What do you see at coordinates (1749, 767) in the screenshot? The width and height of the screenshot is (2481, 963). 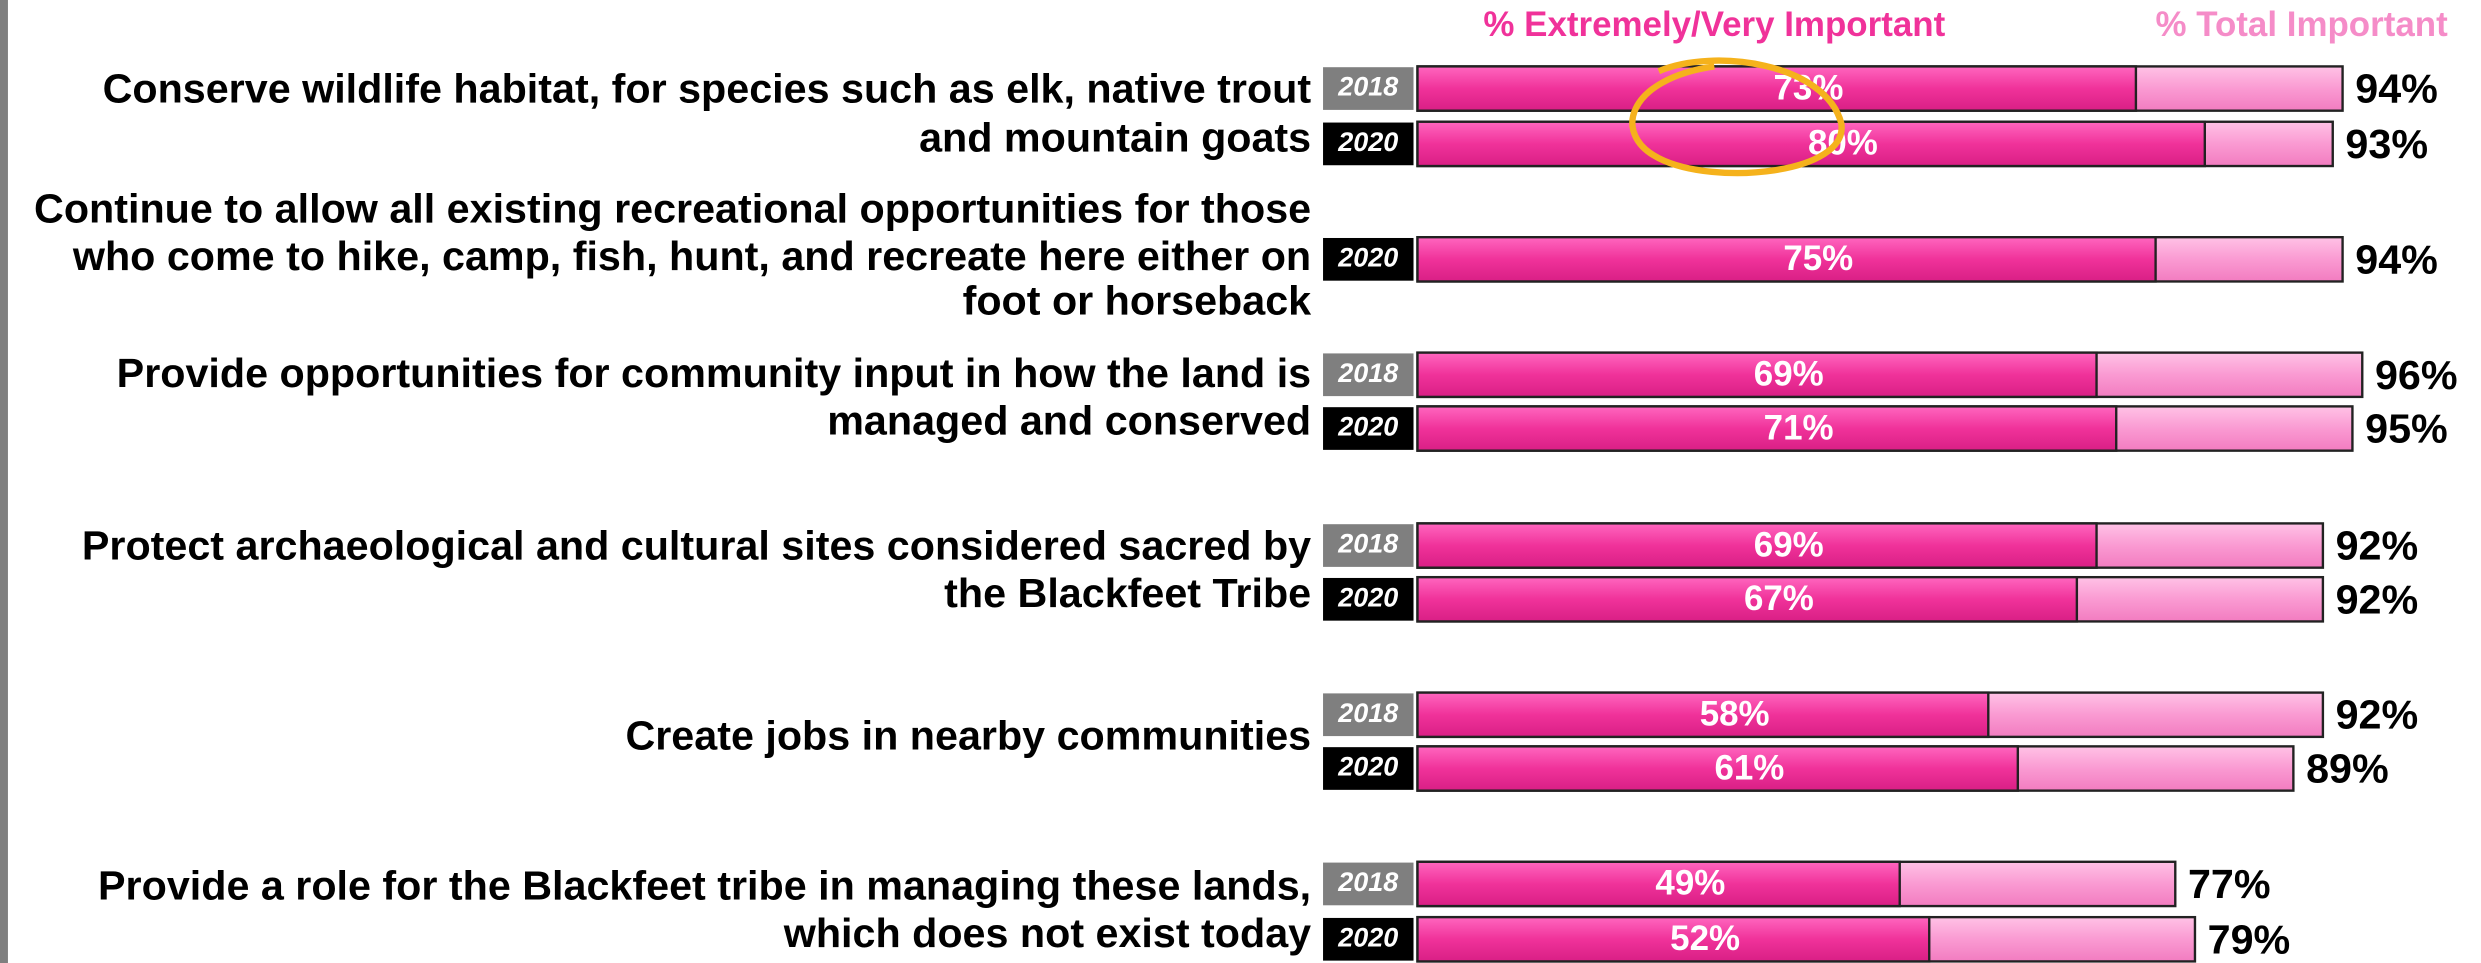 I see `value-label: 61%` at bounding box center [1749, 767].